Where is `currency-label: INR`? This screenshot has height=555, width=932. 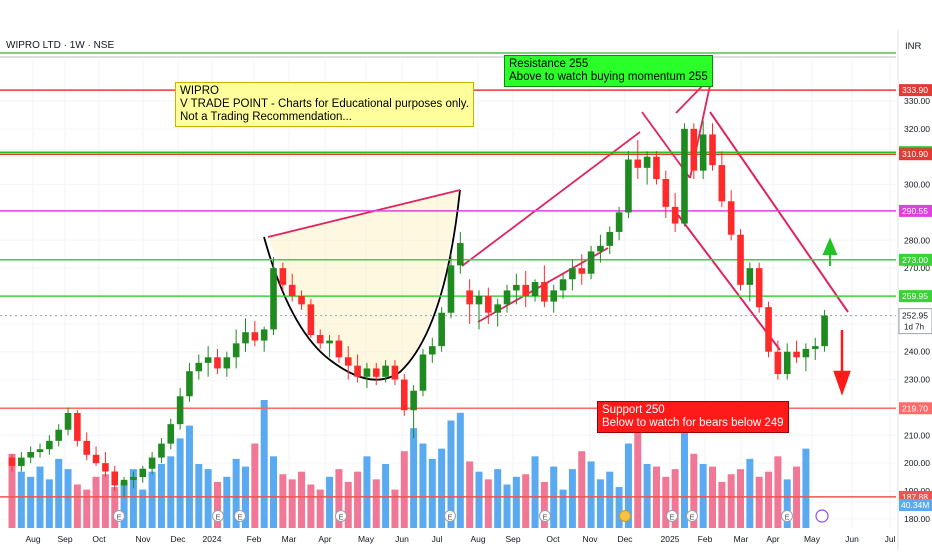
currency-label: INR is located at coordinates (913, 46).